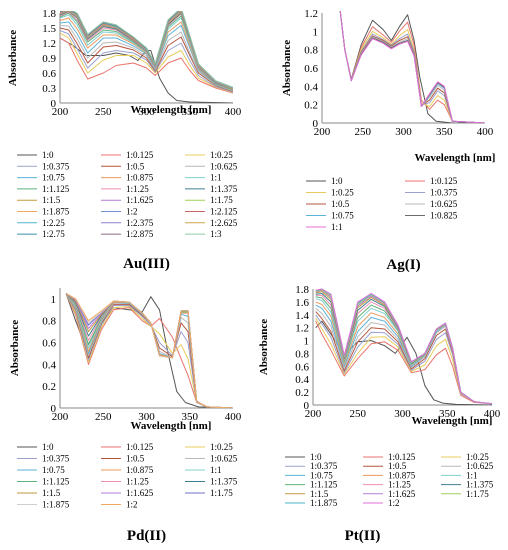 Image resolution: width=508 pixels, height=550 pixels. Describe the element at coordinates (302, 393) in the screenshot. I see `y-tick-label: 0.2` at that location.